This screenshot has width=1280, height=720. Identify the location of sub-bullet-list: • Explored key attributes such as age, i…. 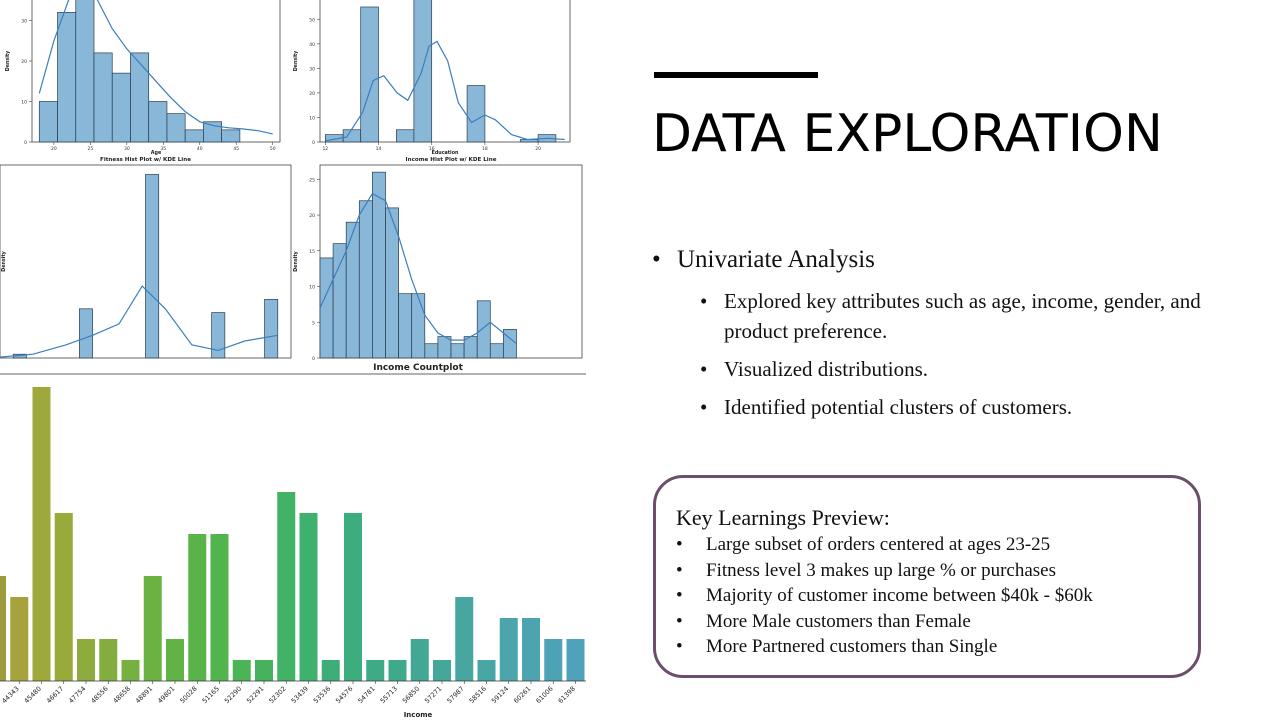
(932, 354).